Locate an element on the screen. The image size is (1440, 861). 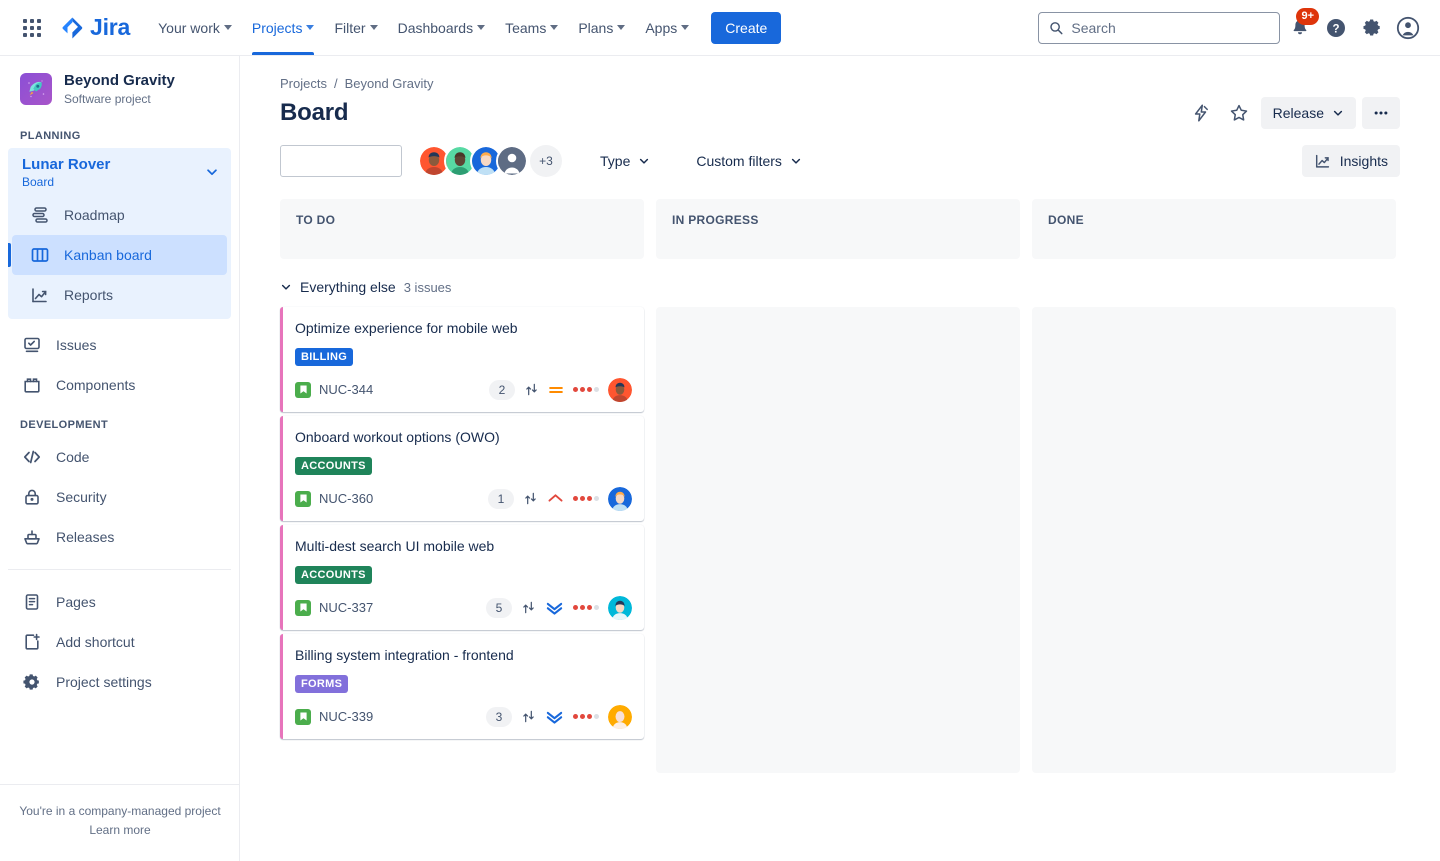
insights-chart-icon is located at coordinates (1322, 161).